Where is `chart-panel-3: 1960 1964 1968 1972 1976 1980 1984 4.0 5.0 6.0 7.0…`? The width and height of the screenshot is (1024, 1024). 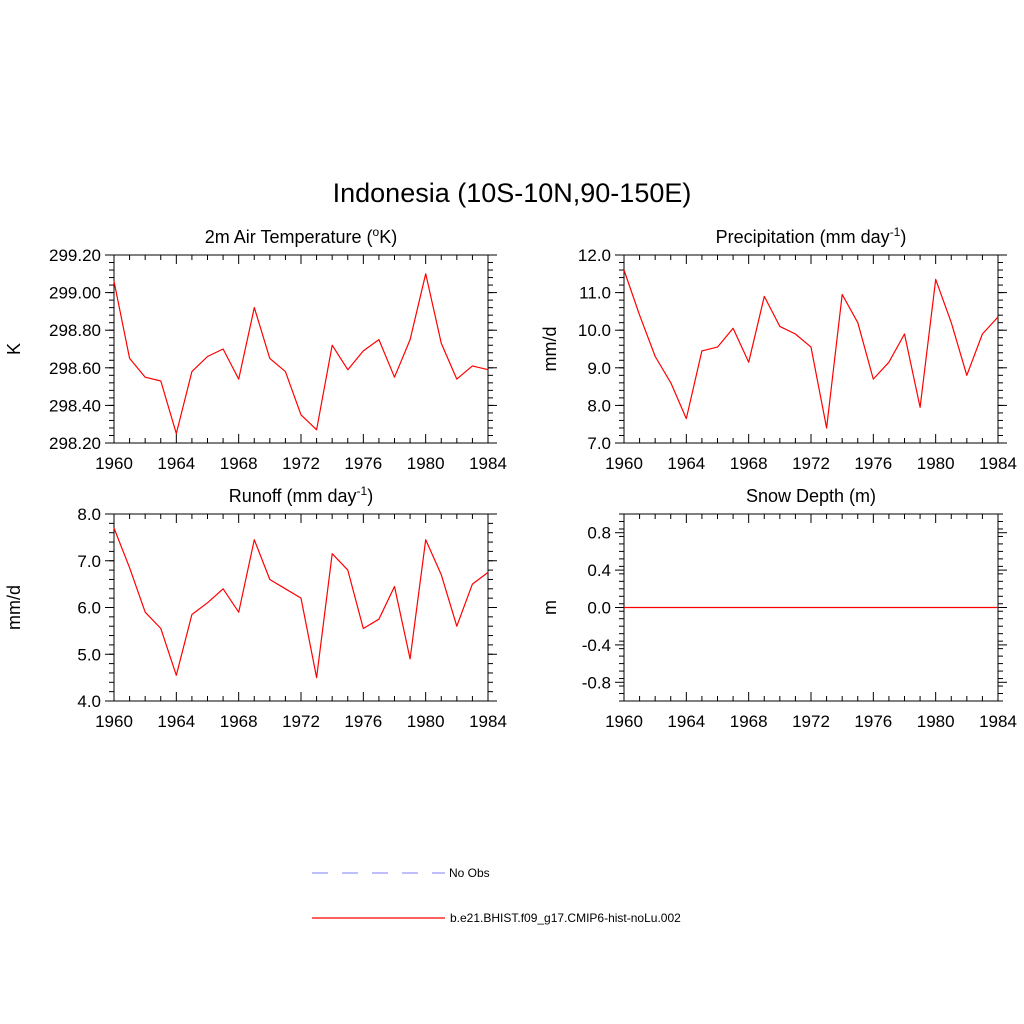
chart-panel-3: 1960 1964 1968 1972 1976 1980 1984 4.0 5.0 6.0 7.0… is located at coordinates (255, 607).